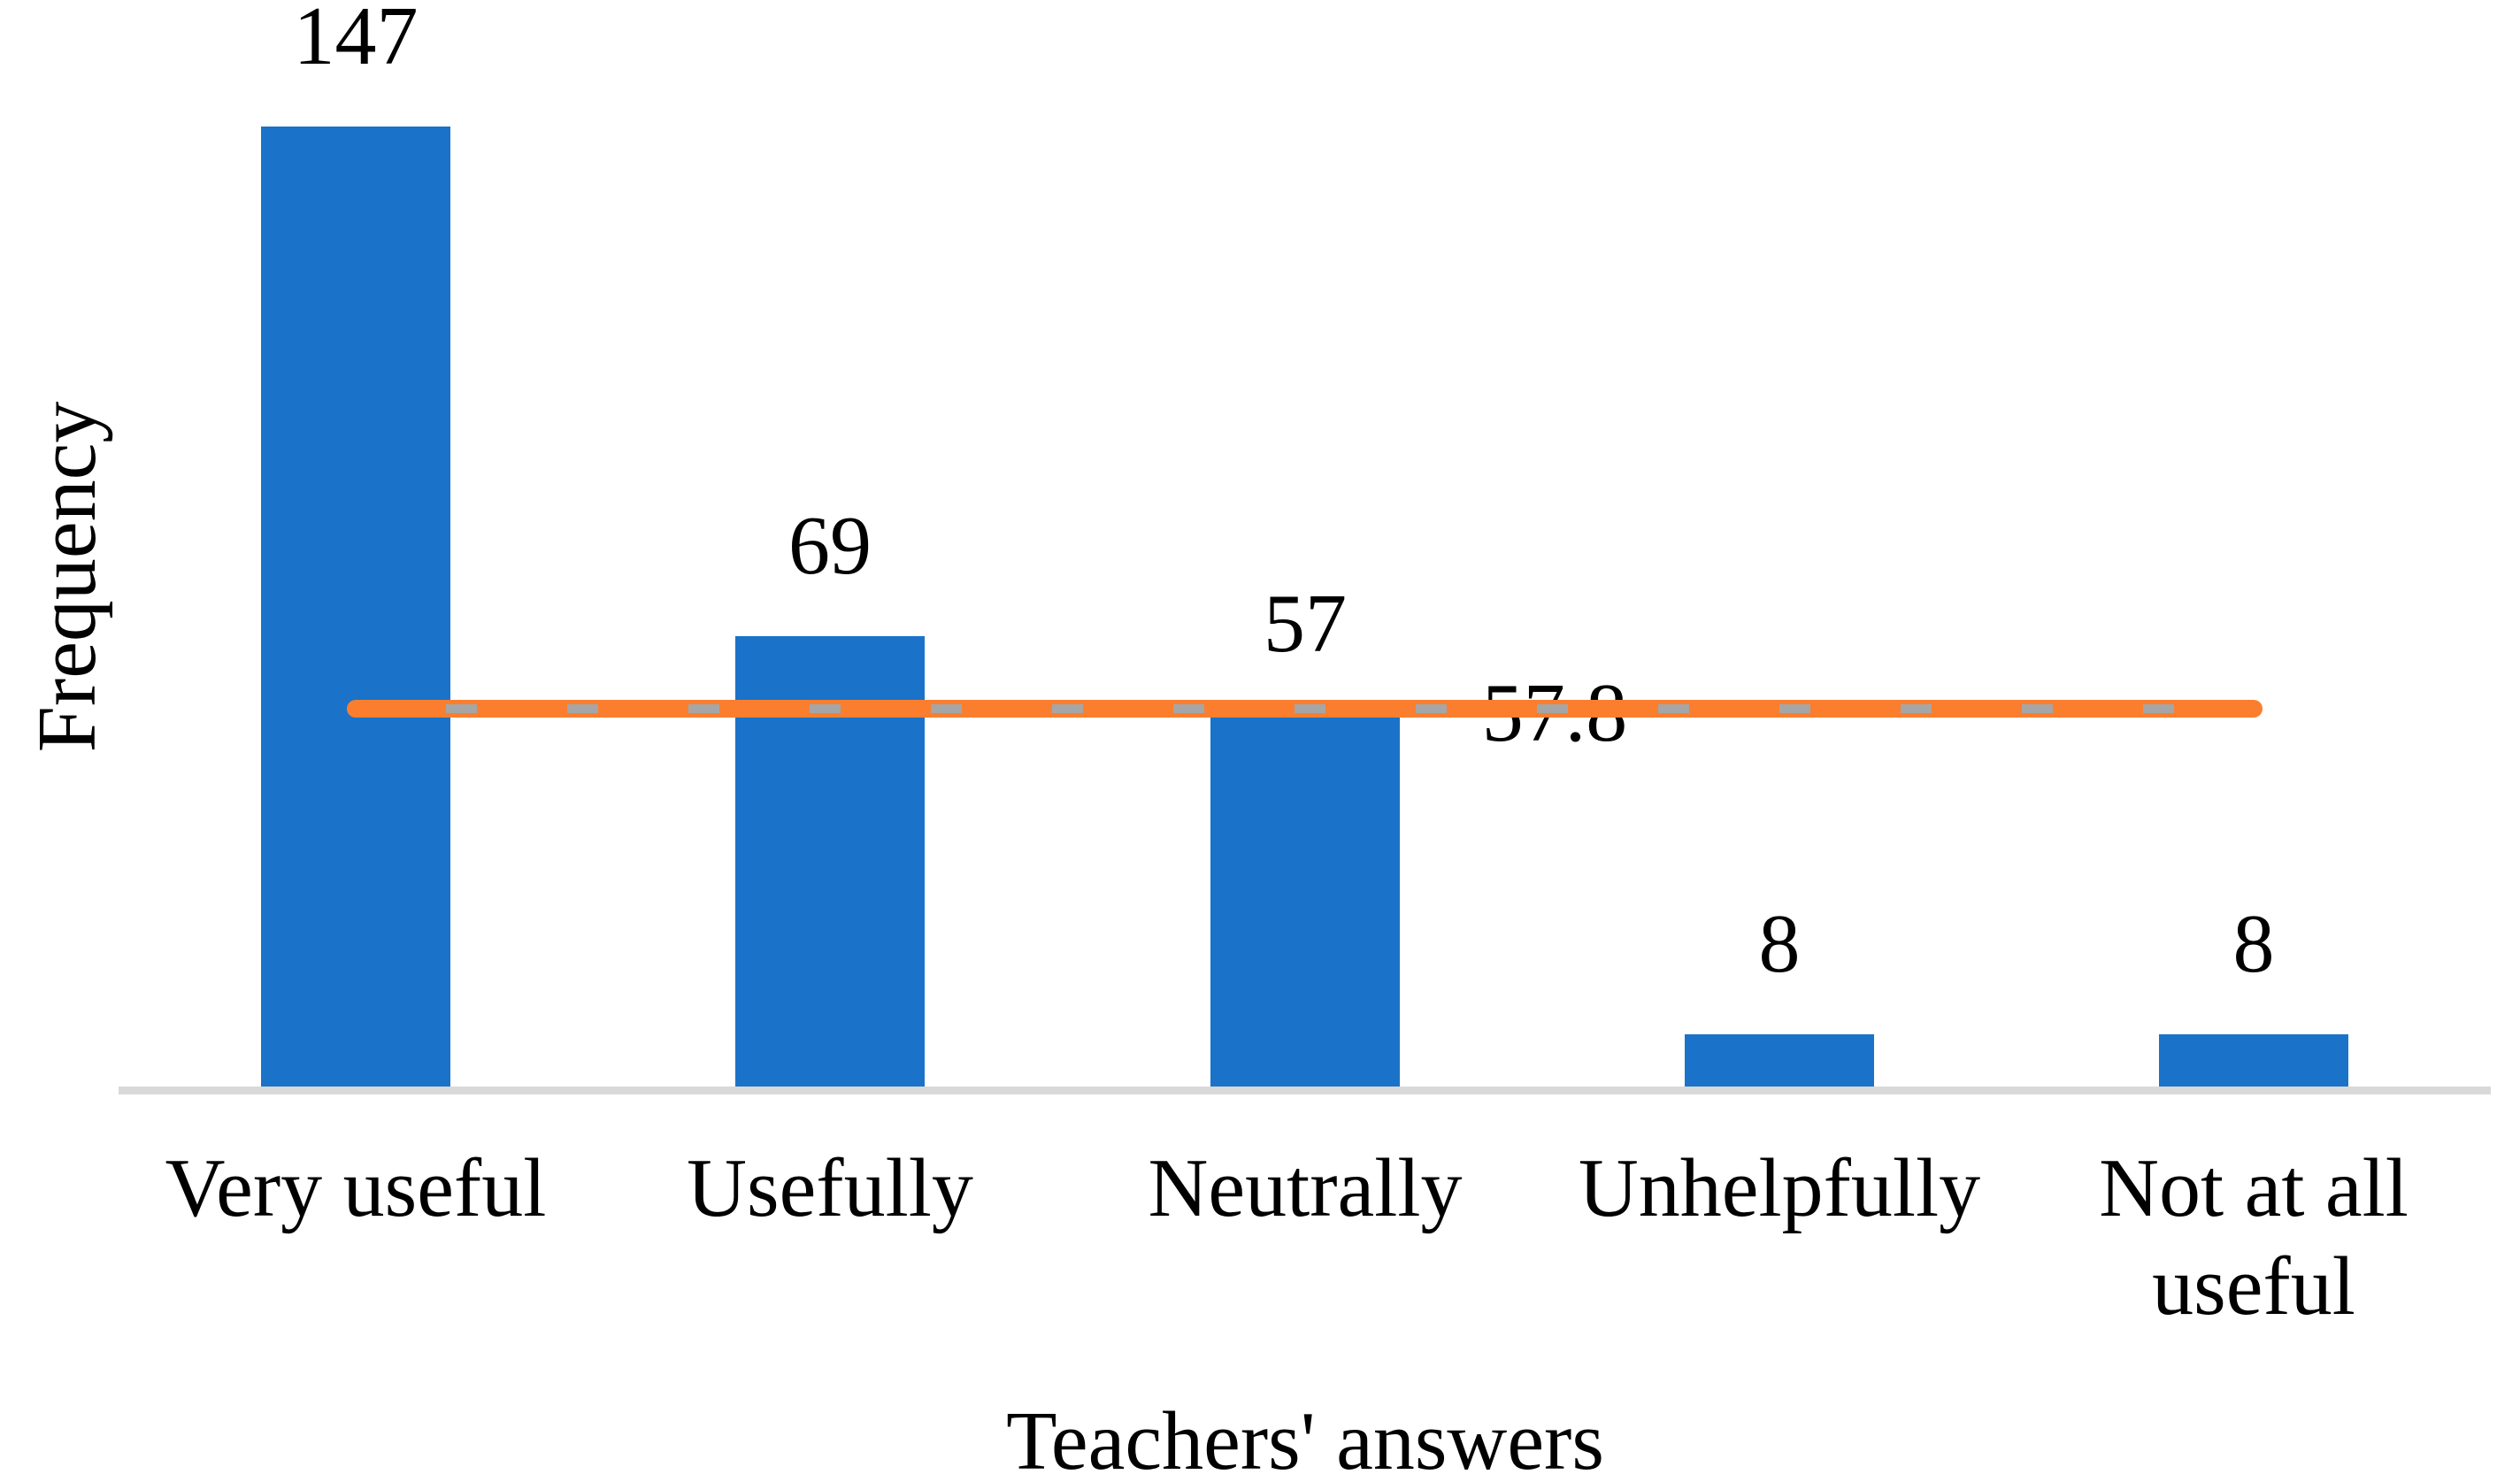 This screenshot has height=1482, width=2520. I want to click on average-line-dashes, so click(1305, 709).